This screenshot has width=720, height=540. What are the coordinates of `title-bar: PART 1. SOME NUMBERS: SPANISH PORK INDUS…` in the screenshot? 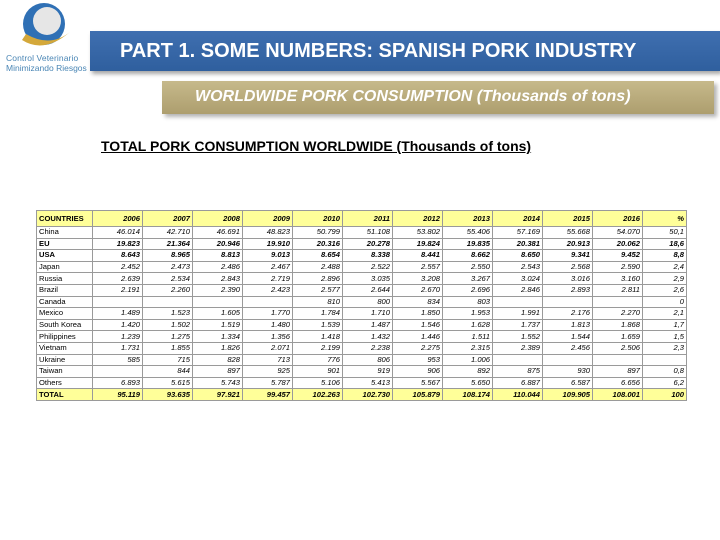 It's located at (405, 51).